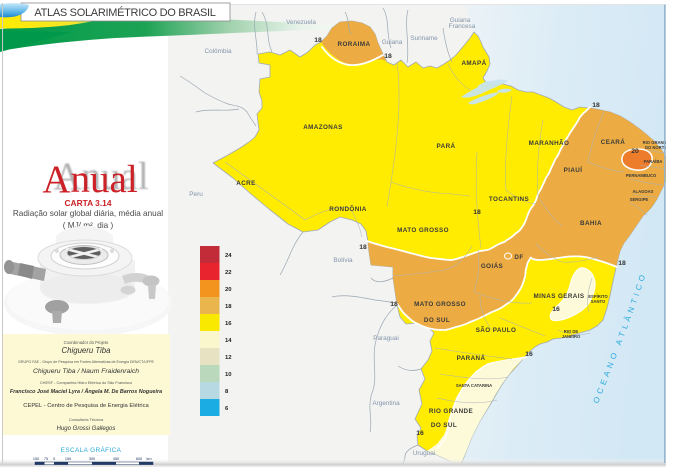  Describe the element at coordinates (518, 257) in the screenshot. I see `svg-text: DF` at that location.